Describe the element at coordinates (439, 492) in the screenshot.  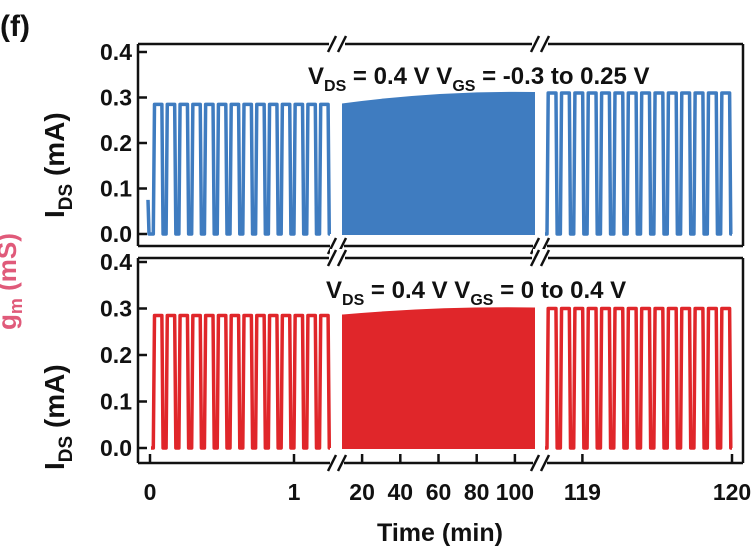
I see `x-tick-label: 60` at that location.